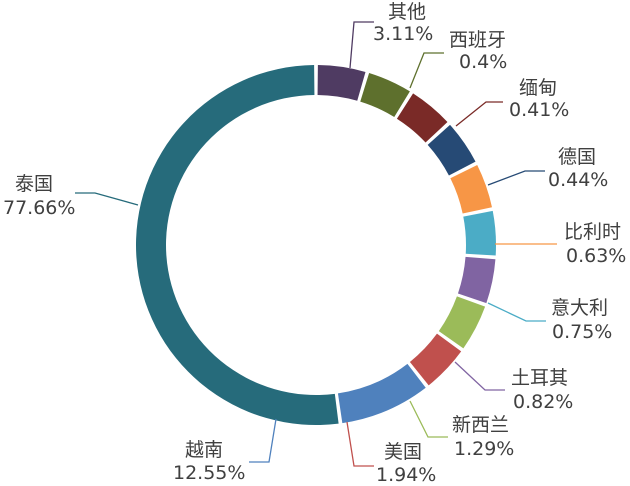 The height and width of the screenshot is (486, 630). I want to click on slice-value-xibanya: 0.4%, so click(483, 62).